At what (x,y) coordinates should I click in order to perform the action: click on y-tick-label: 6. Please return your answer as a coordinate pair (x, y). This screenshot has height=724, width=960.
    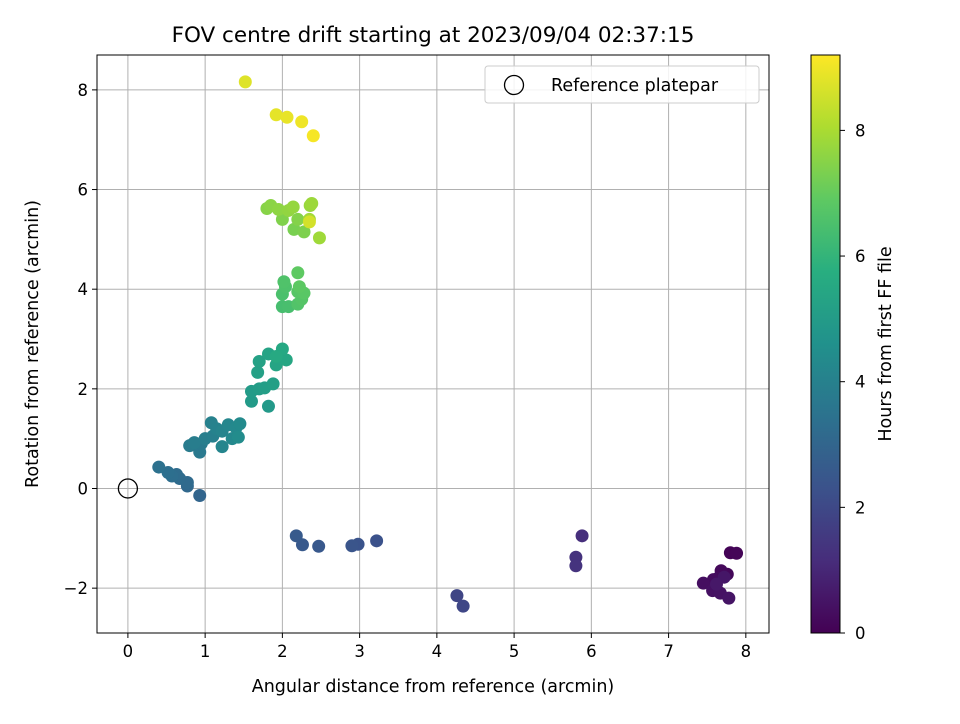
    Looking at the image, I should click on (83, 190).